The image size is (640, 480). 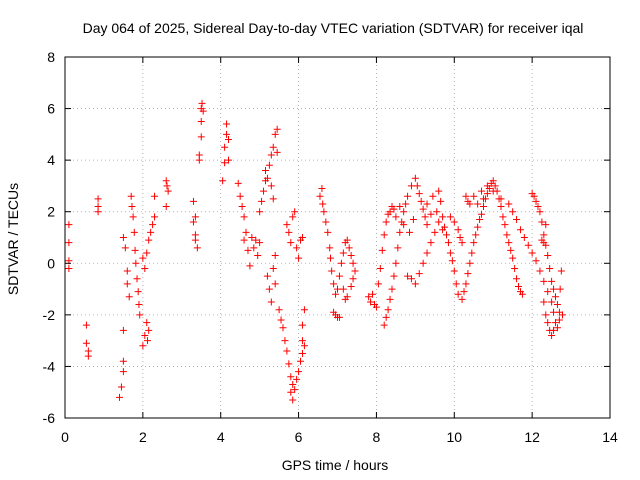 I want to click on x-tick-label: 14, so click(x=610, y=437).